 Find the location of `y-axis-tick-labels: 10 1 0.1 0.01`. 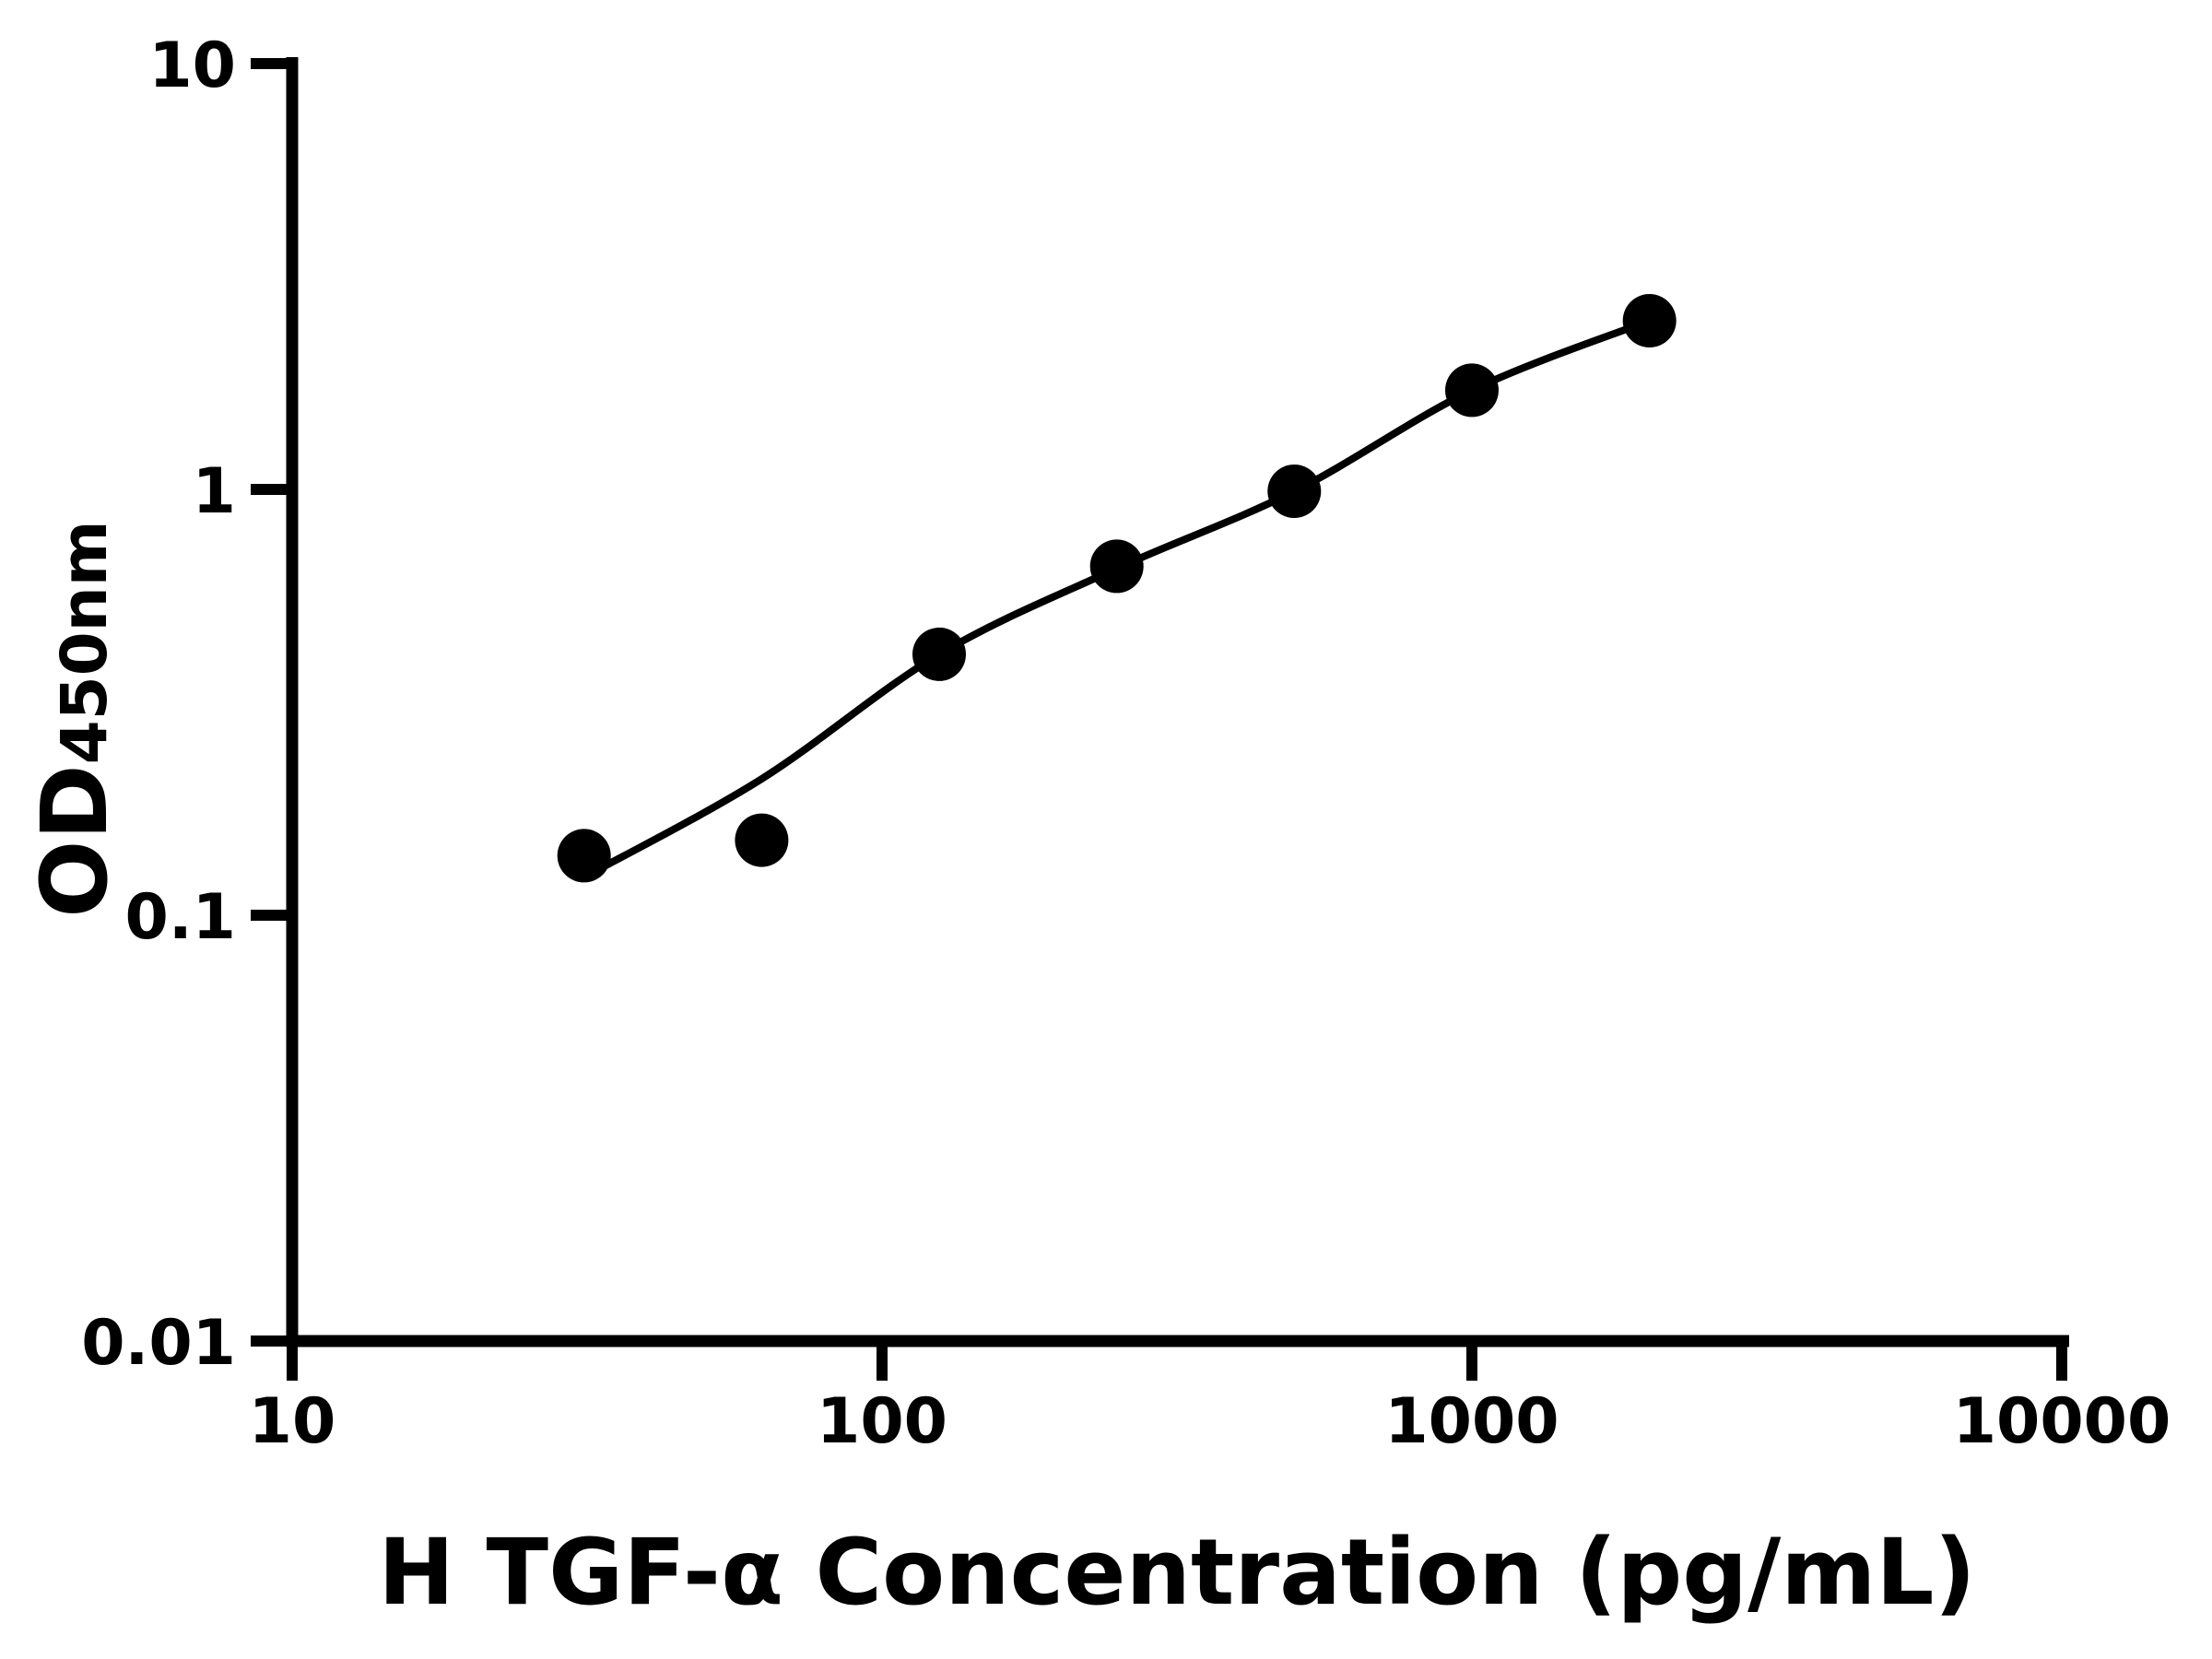

y-axis-tick-labels: 10 1 0.1 0.01 is located at coordinates (158, 704).